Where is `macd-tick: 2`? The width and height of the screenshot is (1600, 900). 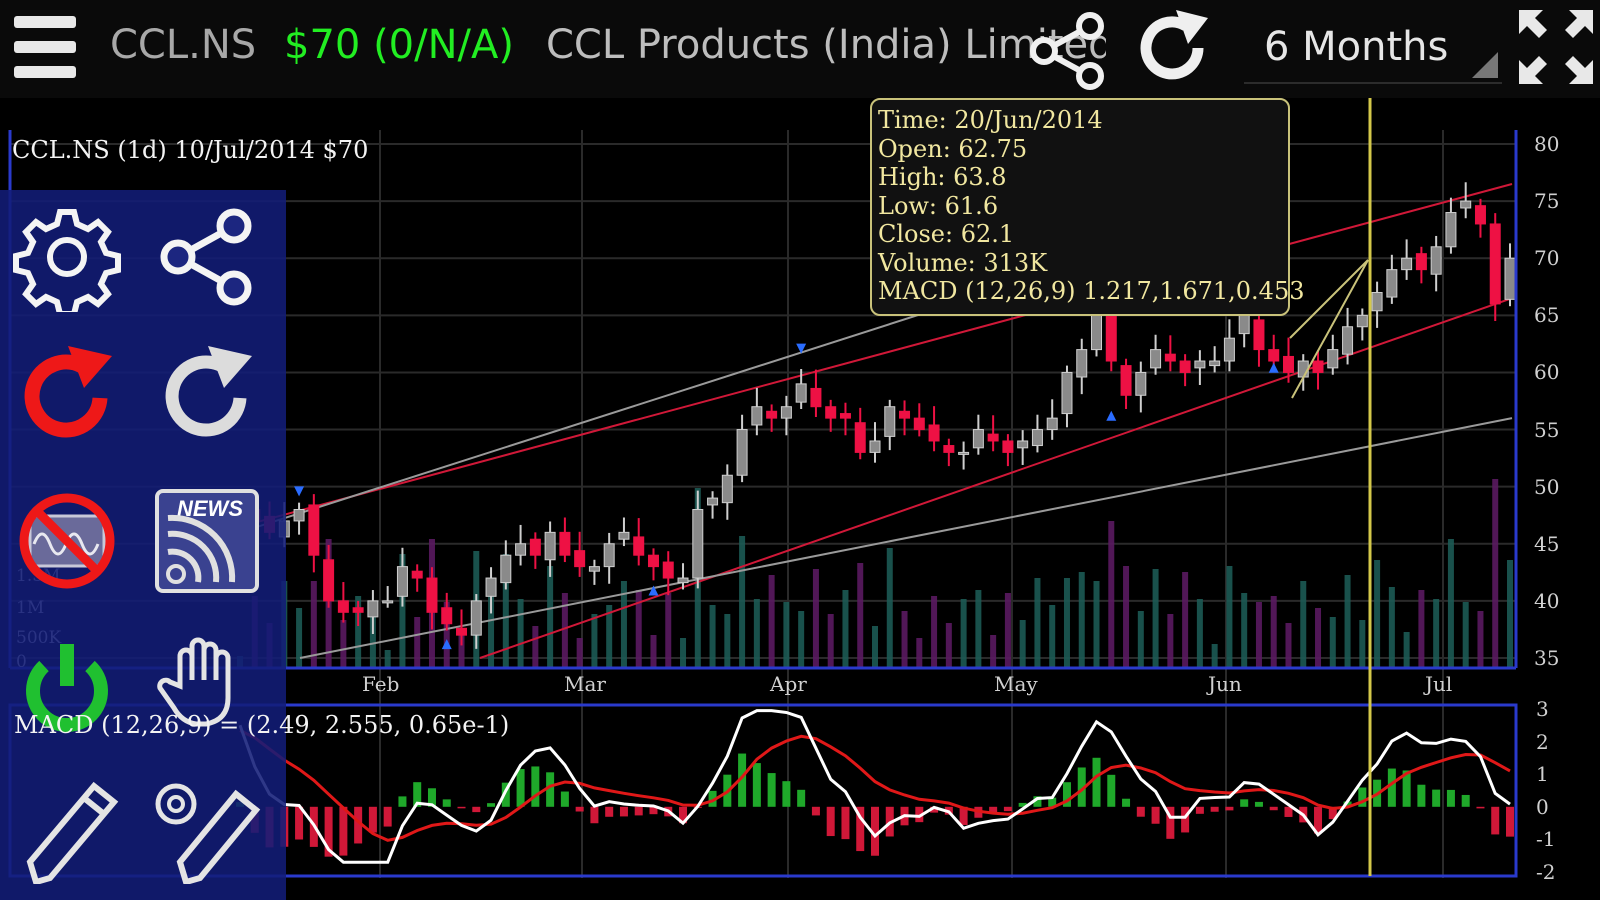 macd-tick: 2 is located at coordinates (1542, 741).